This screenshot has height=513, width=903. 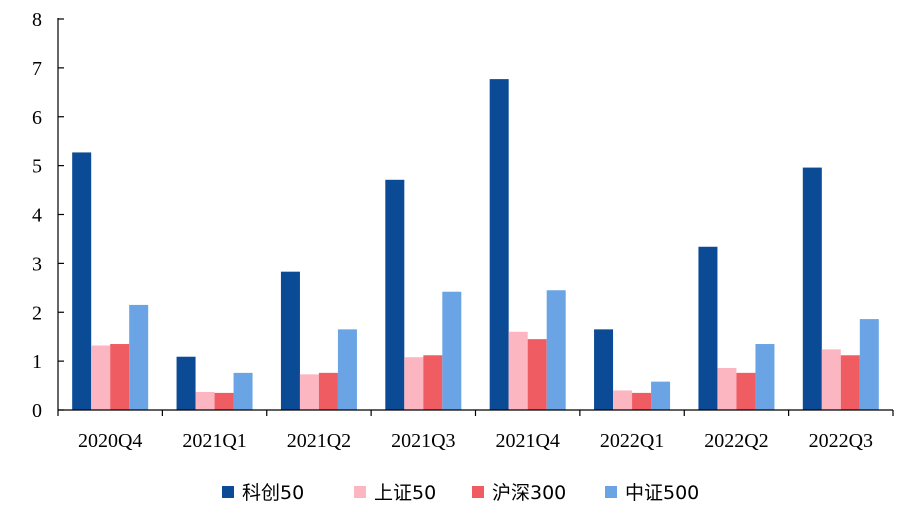 I want to click on y-tick-label: 8, so click(x=37, y=20).